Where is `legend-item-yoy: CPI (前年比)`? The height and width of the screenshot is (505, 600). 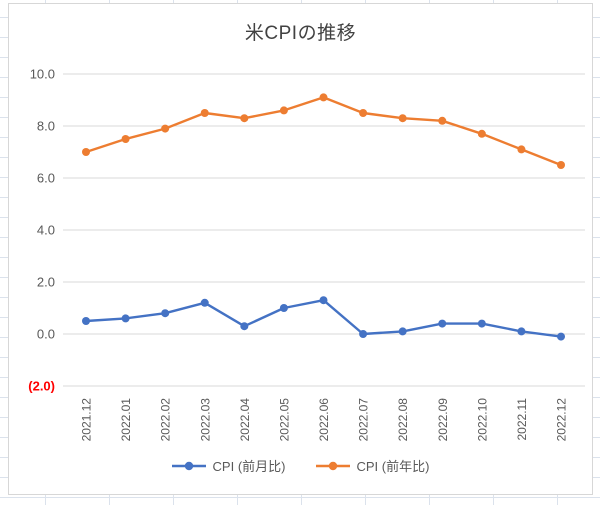
legend-item-yoy: CPI (前年比) is located at coordinates (372, 465).